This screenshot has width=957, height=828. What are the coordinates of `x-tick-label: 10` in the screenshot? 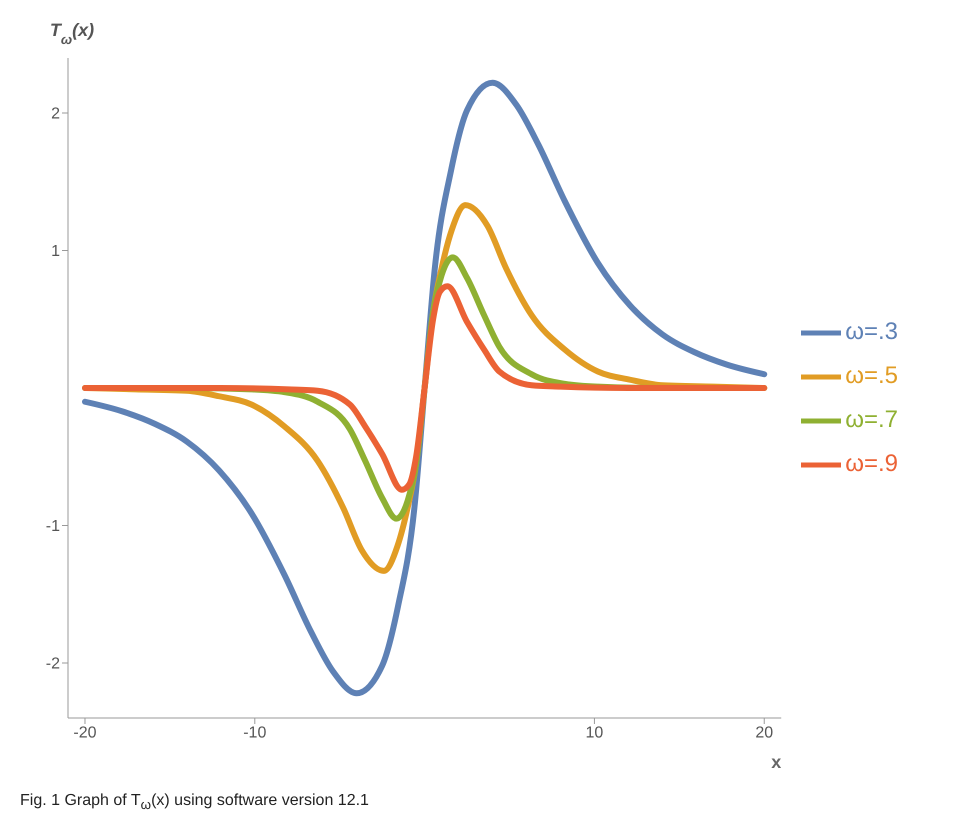 It's located at (595, 733).